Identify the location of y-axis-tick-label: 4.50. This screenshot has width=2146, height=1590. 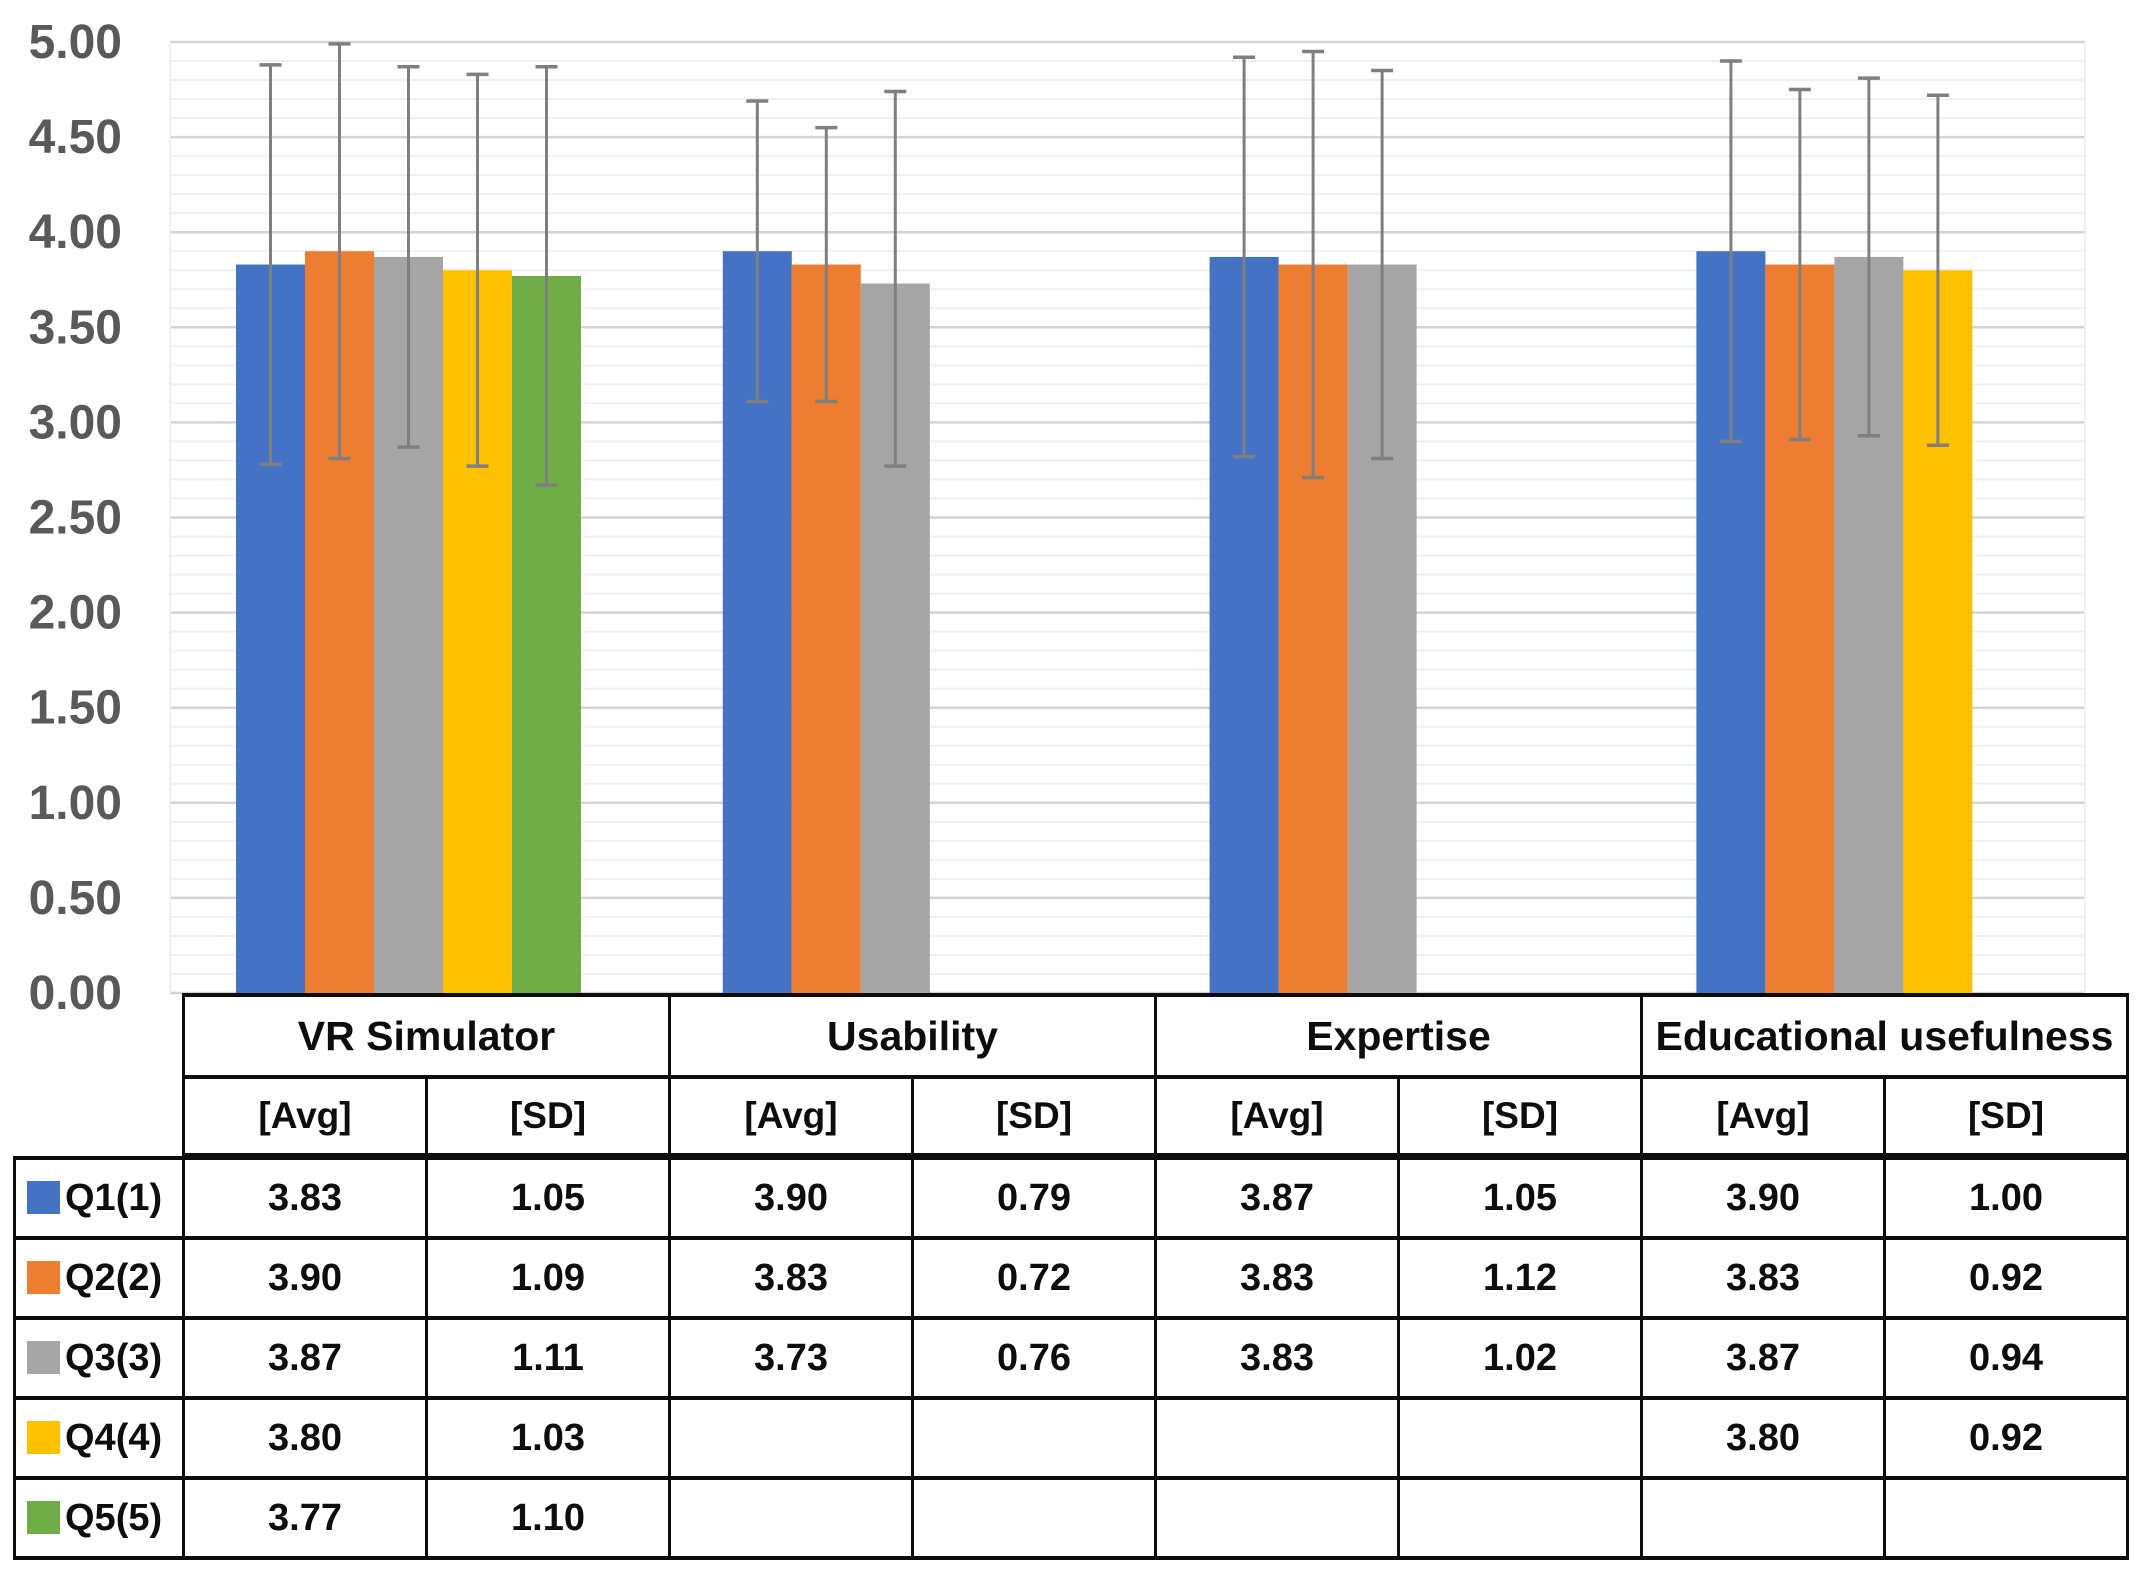
(75, 137).